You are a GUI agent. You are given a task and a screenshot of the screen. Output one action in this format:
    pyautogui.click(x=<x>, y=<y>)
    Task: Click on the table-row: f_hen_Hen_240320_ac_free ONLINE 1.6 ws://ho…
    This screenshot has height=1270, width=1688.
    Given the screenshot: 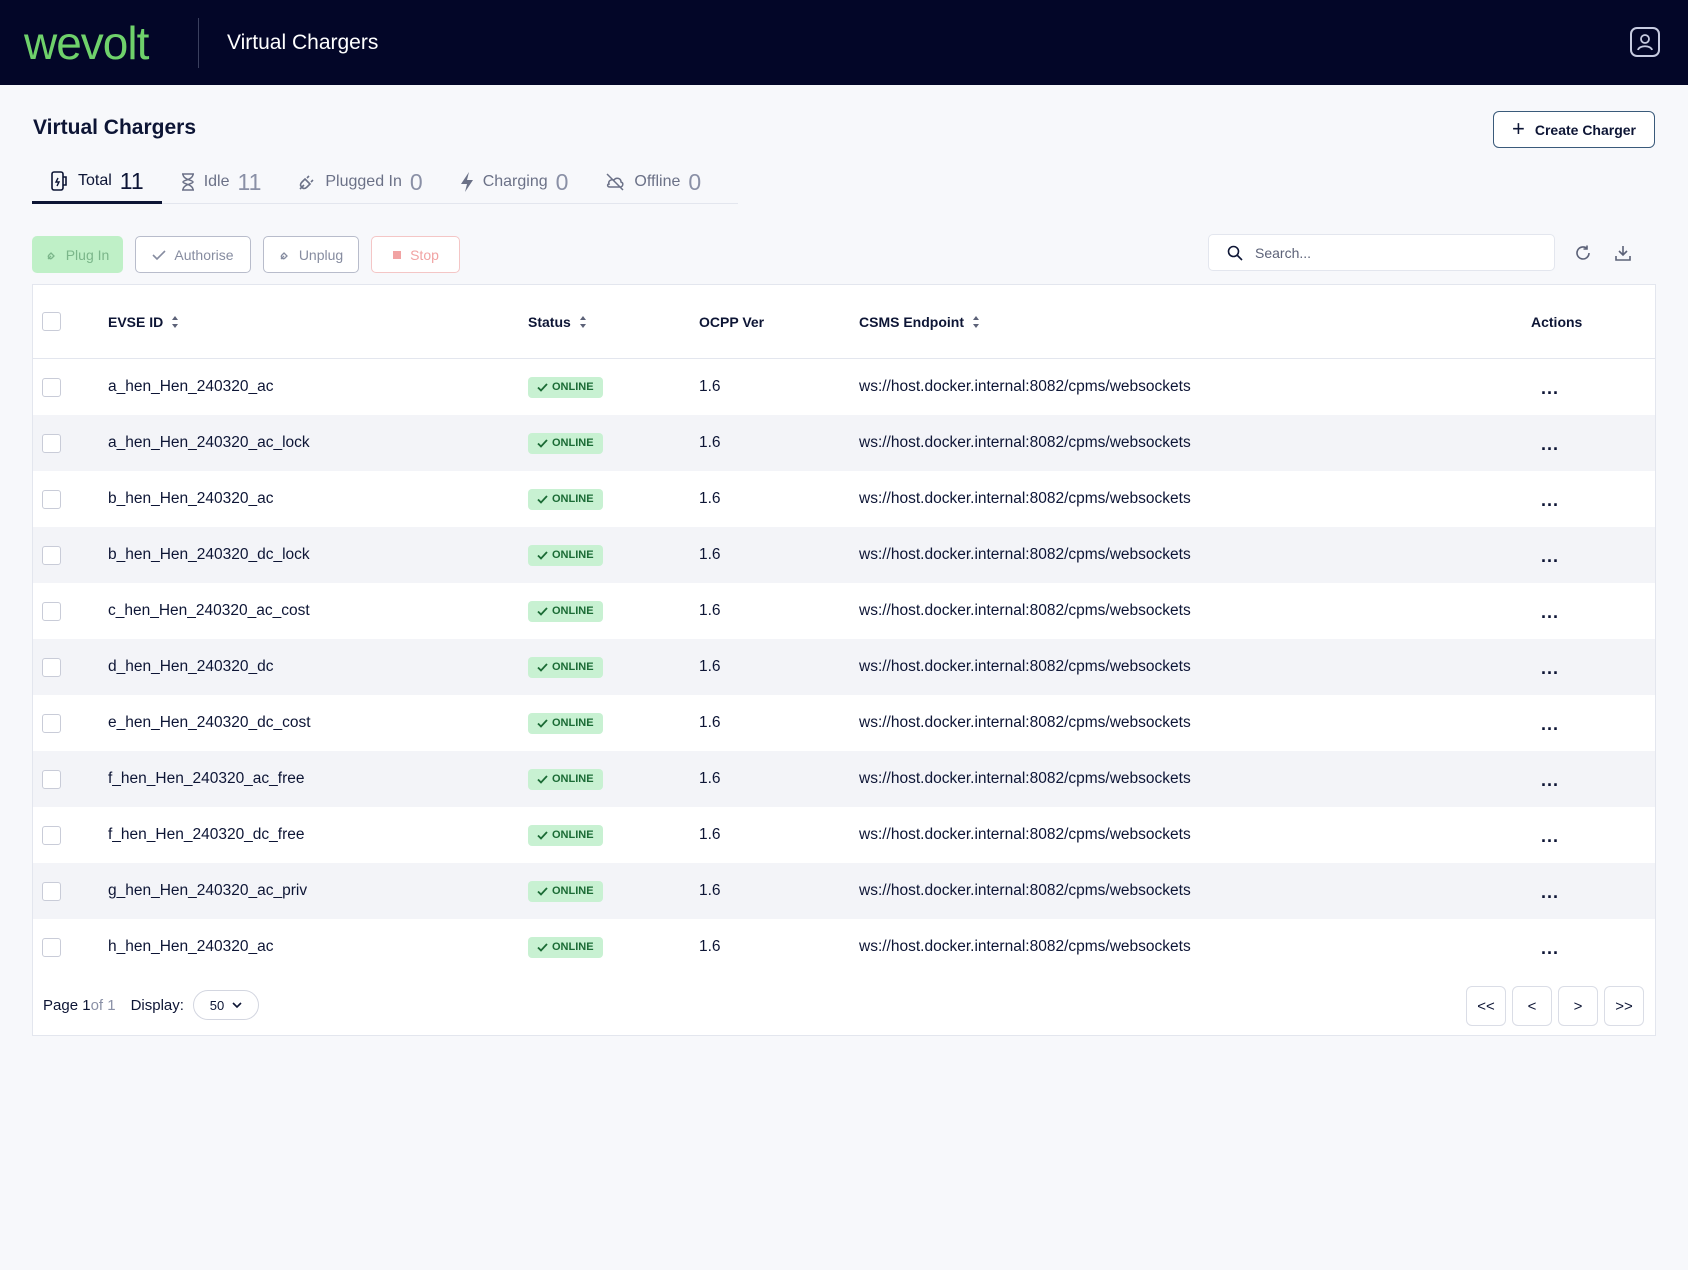 What is the action you would take?
    pyautogui.click(x=844, y=779)
    